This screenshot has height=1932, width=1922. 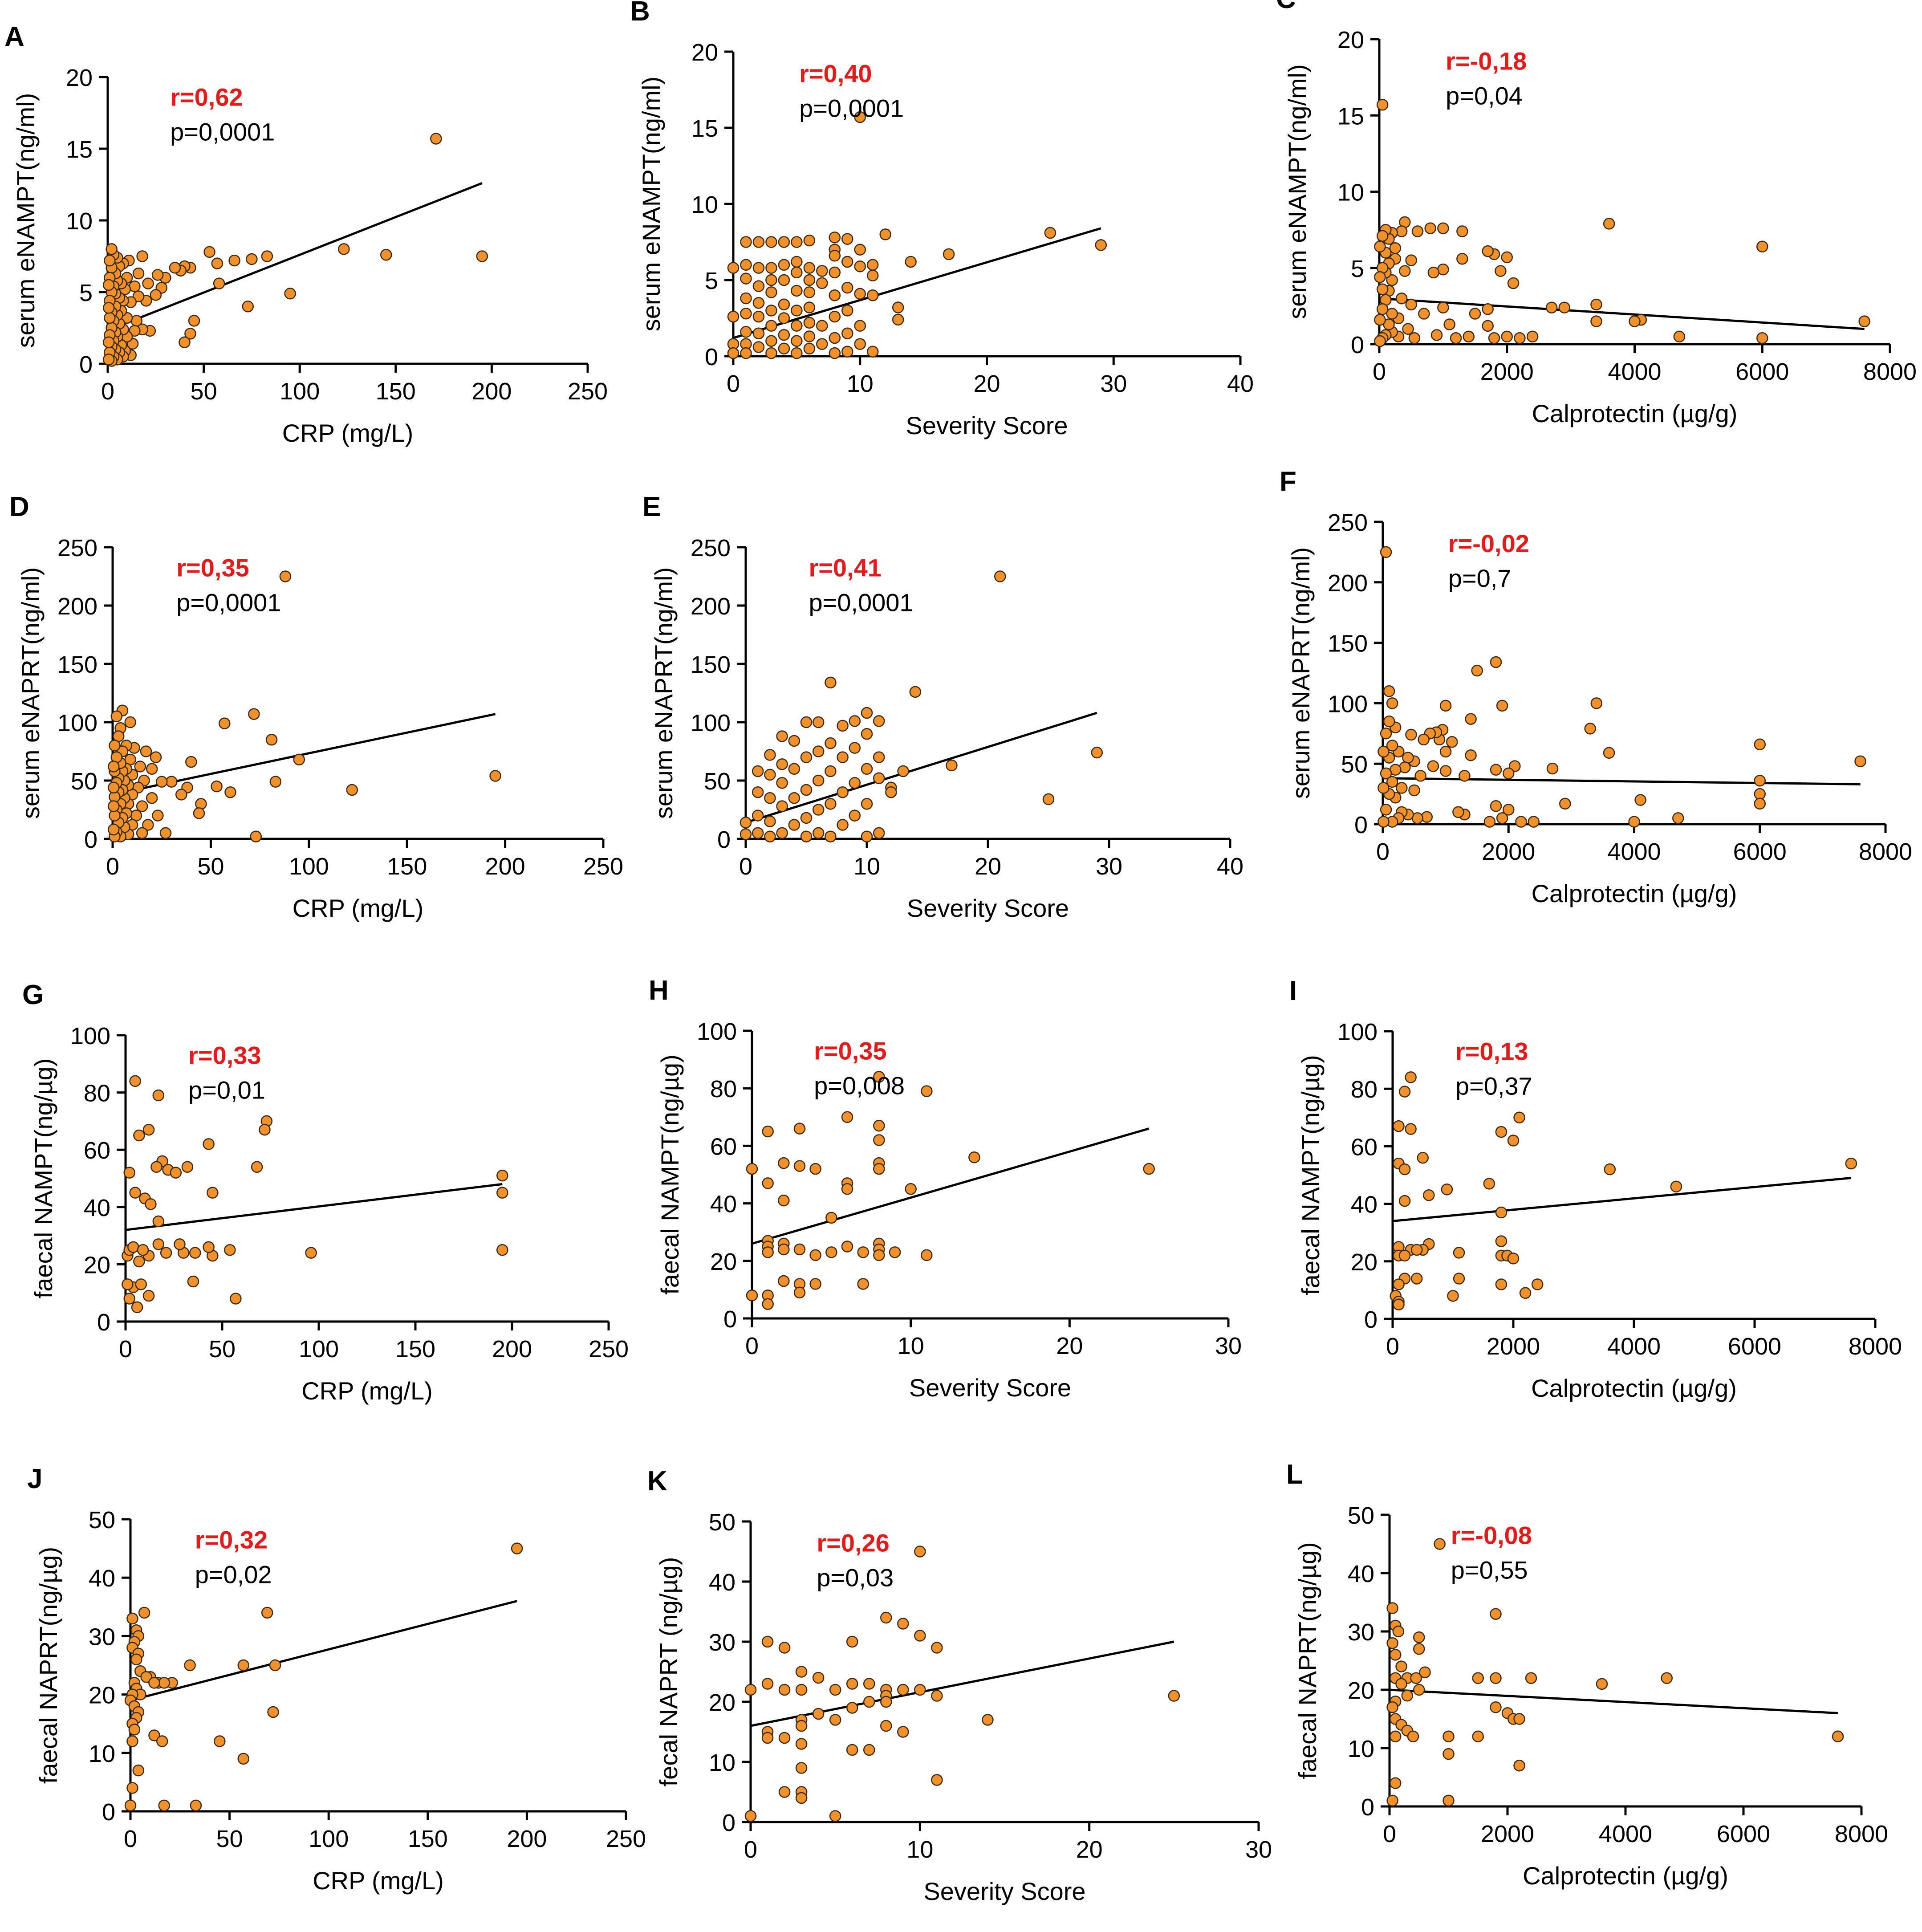 I want to click on panel-e-y-tick-label: 200, so click(x=711, y=606).